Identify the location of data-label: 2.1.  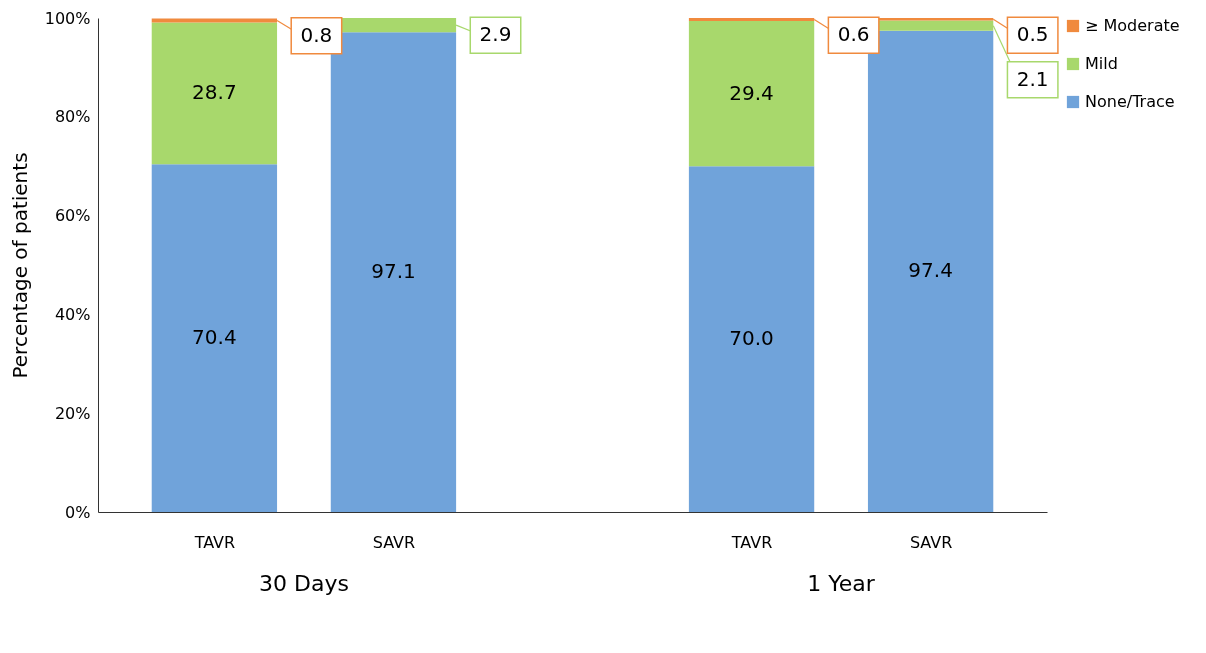
(1032, 78).